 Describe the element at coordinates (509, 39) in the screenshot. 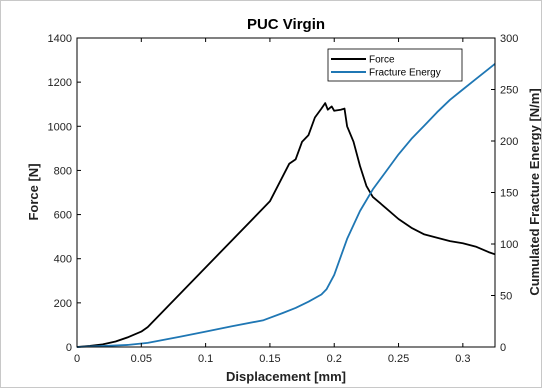

I see `y-right-tick-label: 300` at that location.